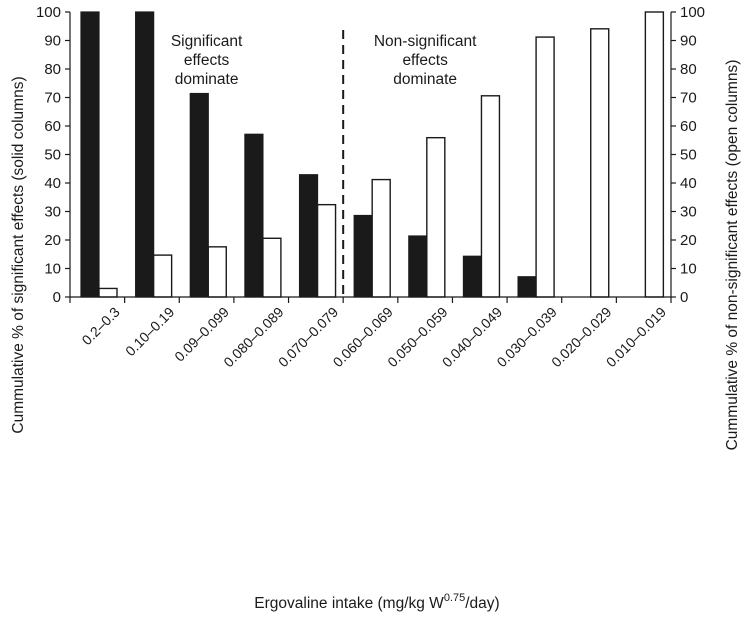 The image size is (750, 628). Describe the element at coordinates (688, 69) in the screenshot. I see `right-tick-label: 80` at that location.